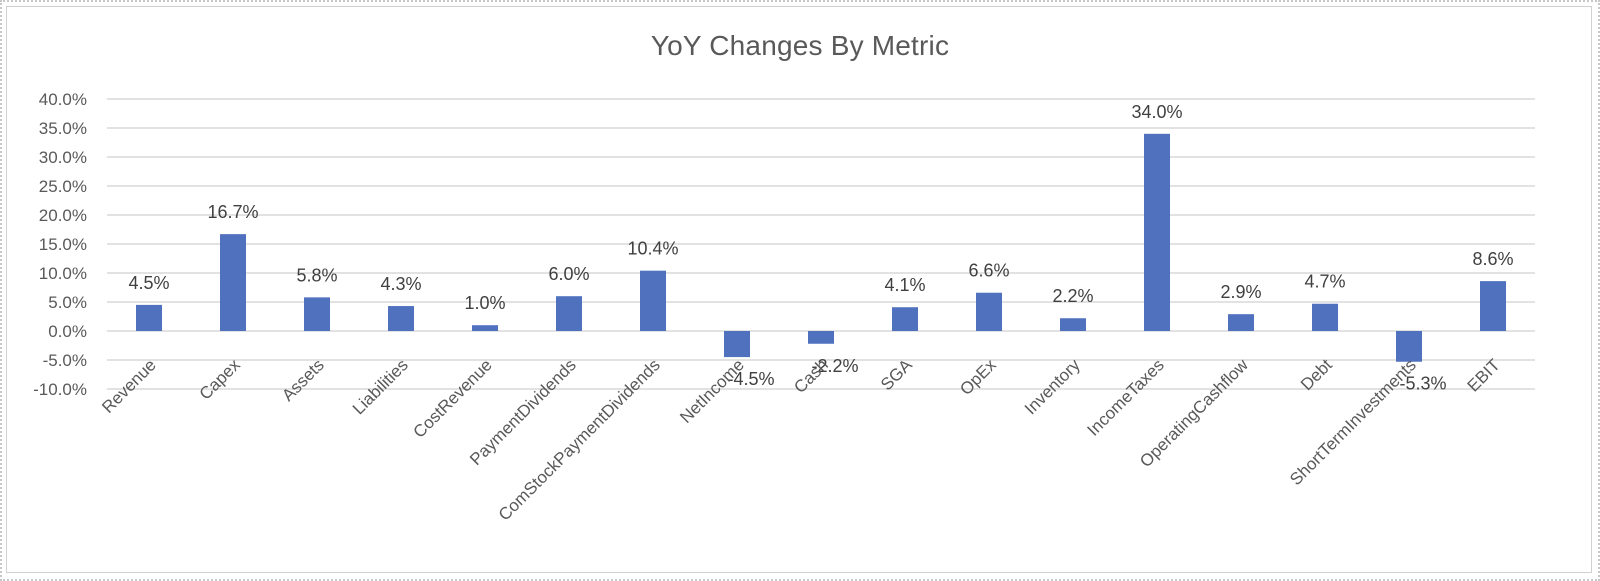 Image resolution: width=1600 pixels, height=581 pixels. What do you see at coordinates (988, 271) in the screenshot?
I see `data-label: 6.6%` at bounding box center [988, 271].